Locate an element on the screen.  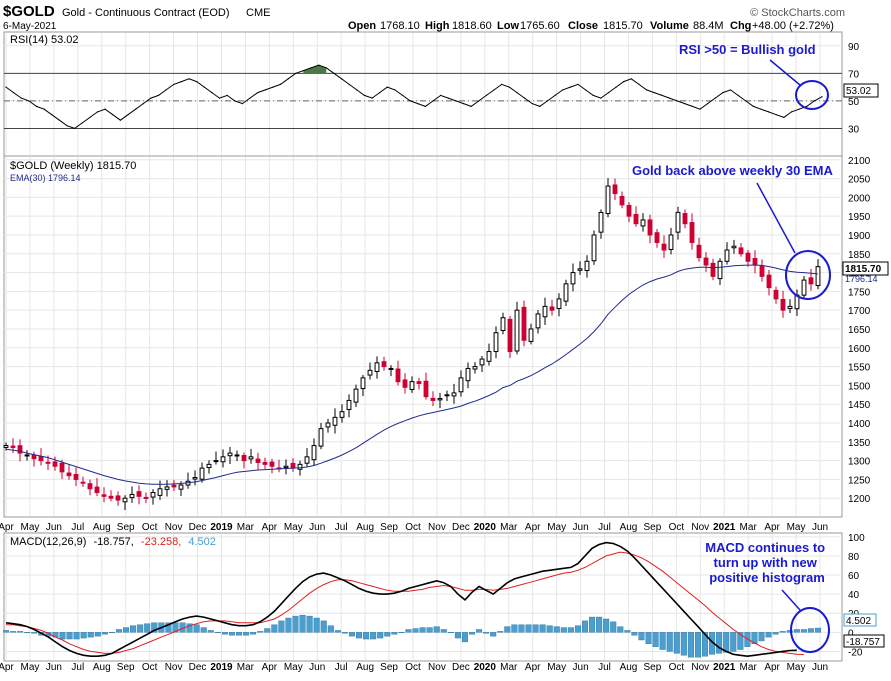
x-axis-label-price-12: May is located at coordinates (293, 527).